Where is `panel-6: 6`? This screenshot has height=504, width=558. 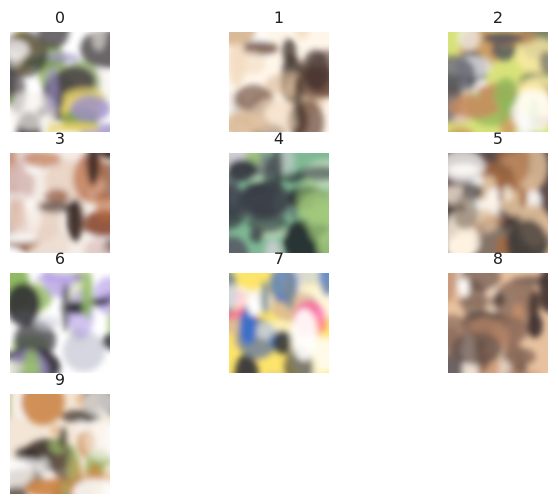
panel-6: 6 is located at coordinates (60, 311).